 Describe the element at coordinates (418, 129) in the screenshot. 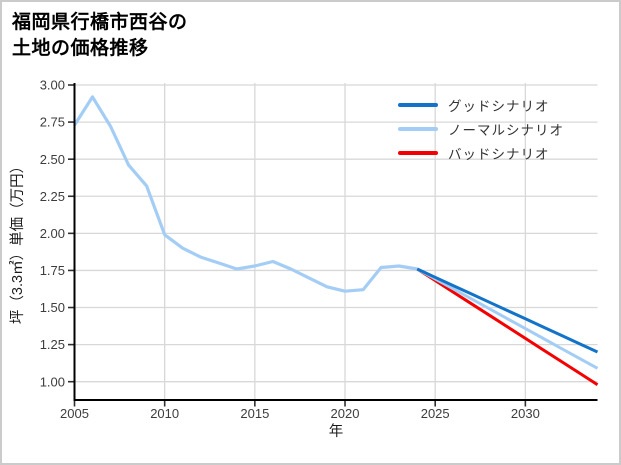

I see `normal-scenario-line-swatch` at that location.